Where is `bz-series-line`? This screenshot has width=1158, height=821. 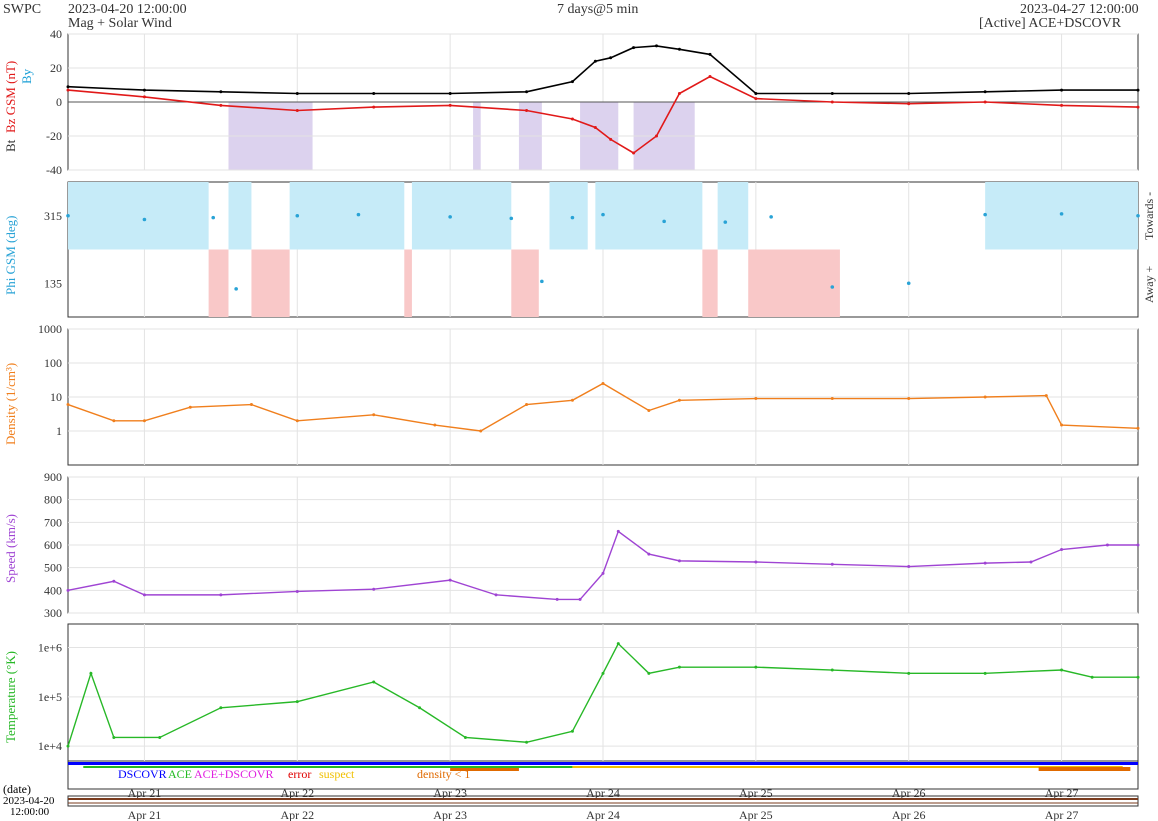
bz-series-line is located at coordinates (603, 114).